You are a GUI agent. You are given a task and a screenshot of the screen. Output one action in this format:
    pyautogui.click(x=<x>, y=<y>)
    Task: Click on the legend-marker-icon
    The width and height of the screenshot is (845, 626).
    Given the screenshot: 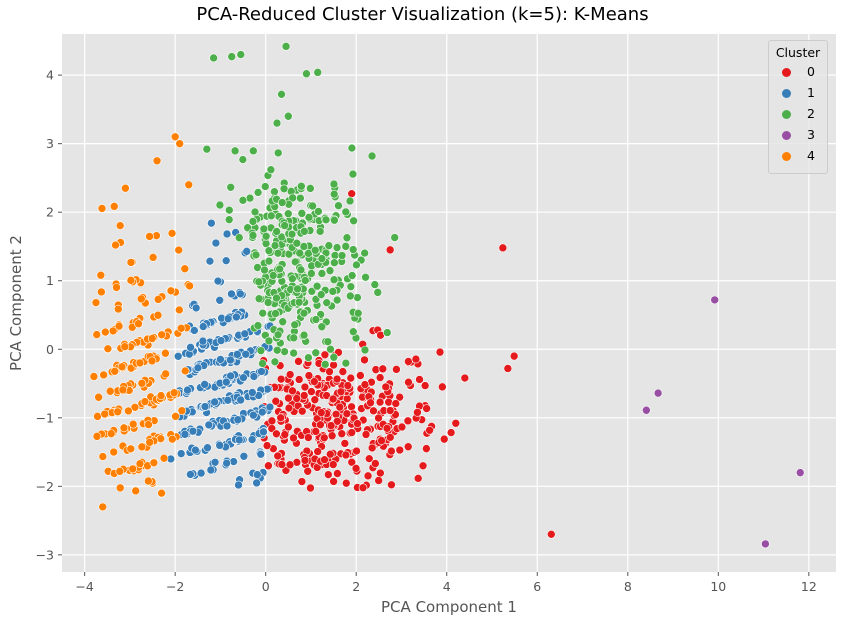 What is the action you would take?
    pyautogui.click(x=786, y=135)
    